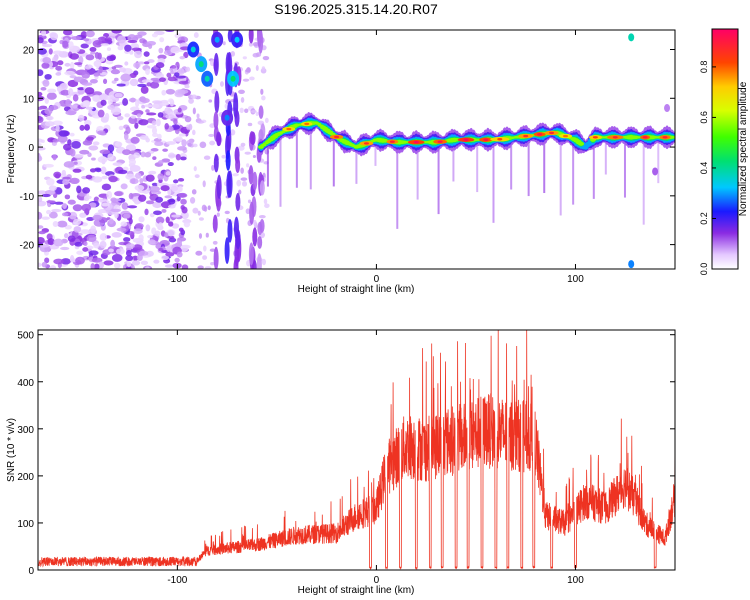 This screenshot has height=600, width=750. I want to click on colorbar-tick-label: 0.4, so click(704, 168).